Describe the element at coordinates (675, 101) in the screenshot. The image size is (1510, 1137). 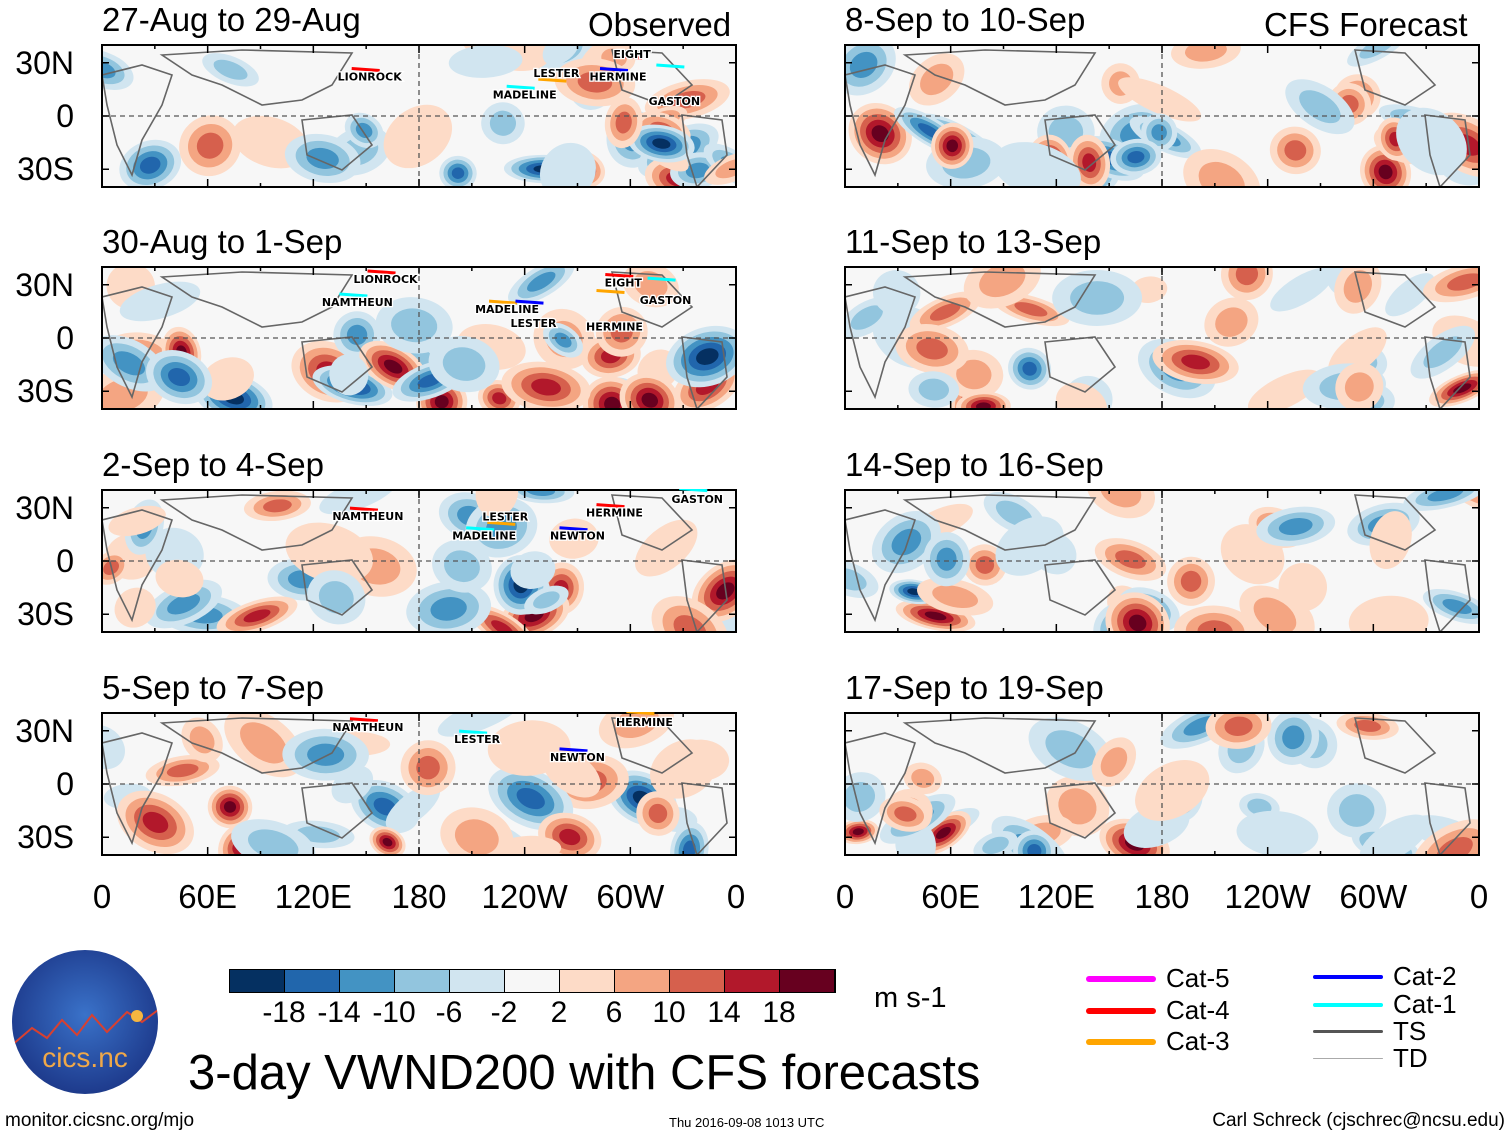
I see `storm-label: GASTON` at that location.